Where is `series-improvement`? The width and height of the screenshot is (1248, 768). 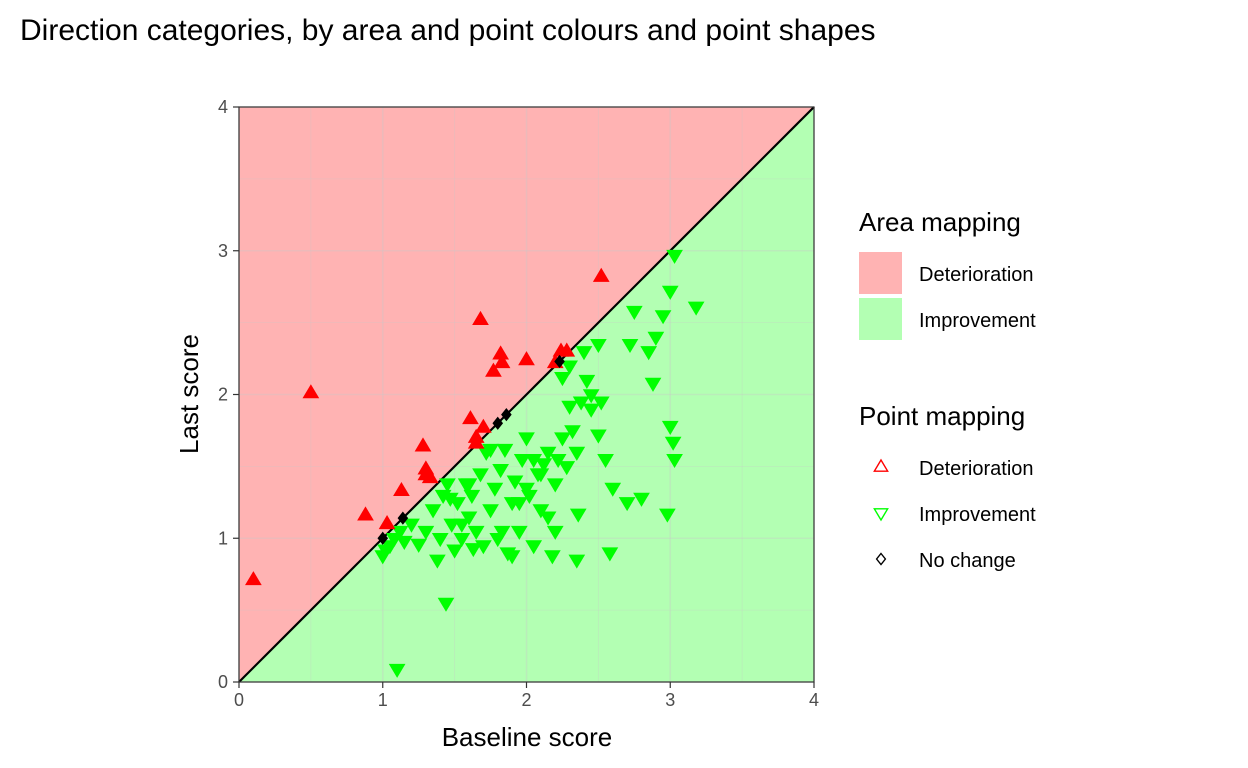
series-improvement is located at coordinates (539, 463).